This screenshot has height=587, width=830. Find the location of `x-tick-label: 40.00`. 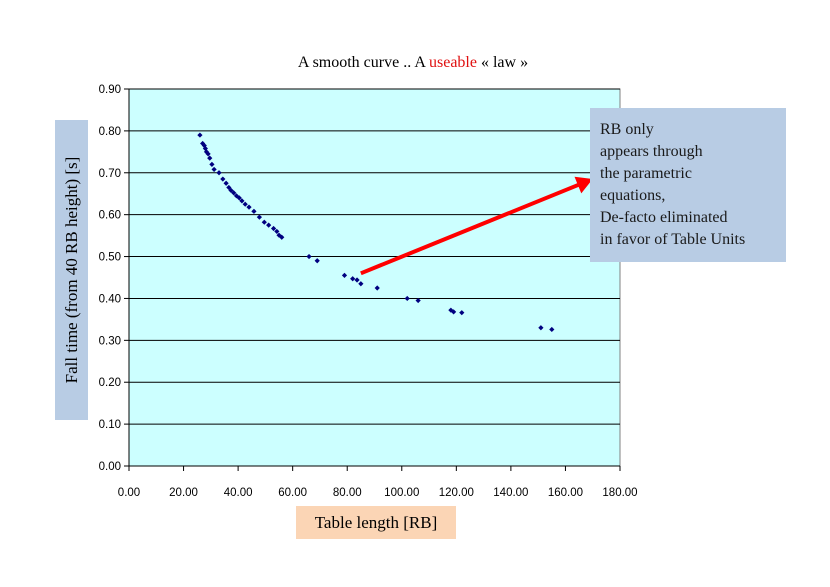

x-tick-label: 40.00 is located at coordinates (238, 493).